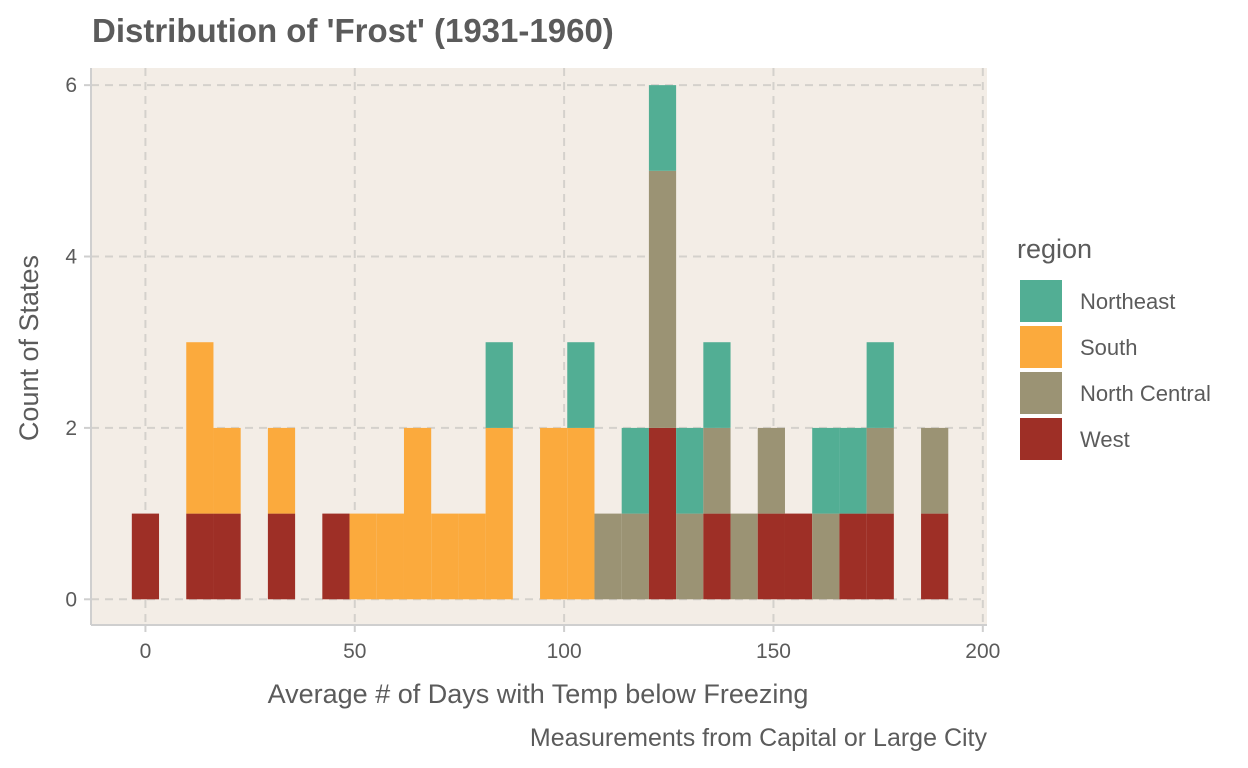 The image size is (1248, 768). What do you see at coordinates (71, 85) in the screenshot?
I see `y-tick-label: 6` at bounding box center [71, 85].